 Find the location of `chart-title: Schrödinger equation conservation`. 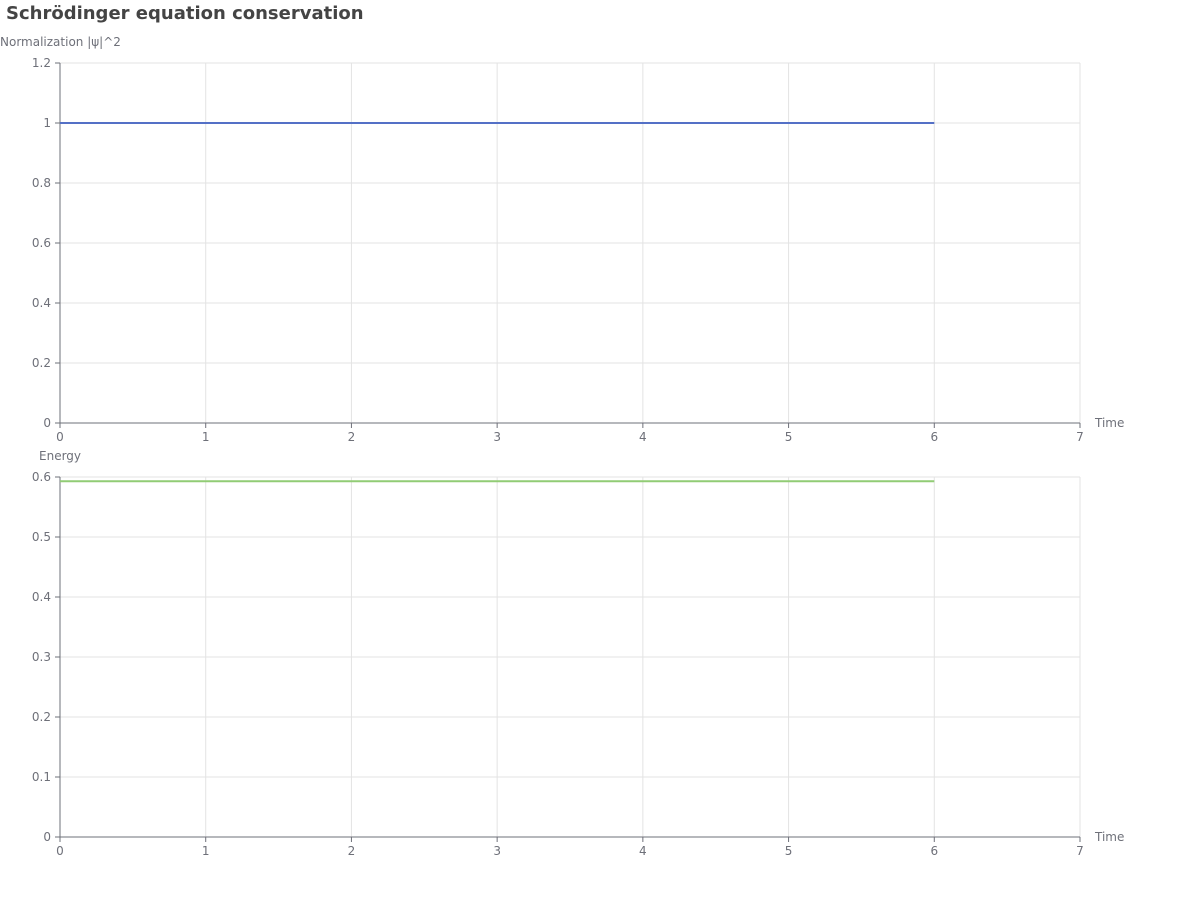

chart-title: Schrödinger equation conservation is located at coordinates (185, 13).